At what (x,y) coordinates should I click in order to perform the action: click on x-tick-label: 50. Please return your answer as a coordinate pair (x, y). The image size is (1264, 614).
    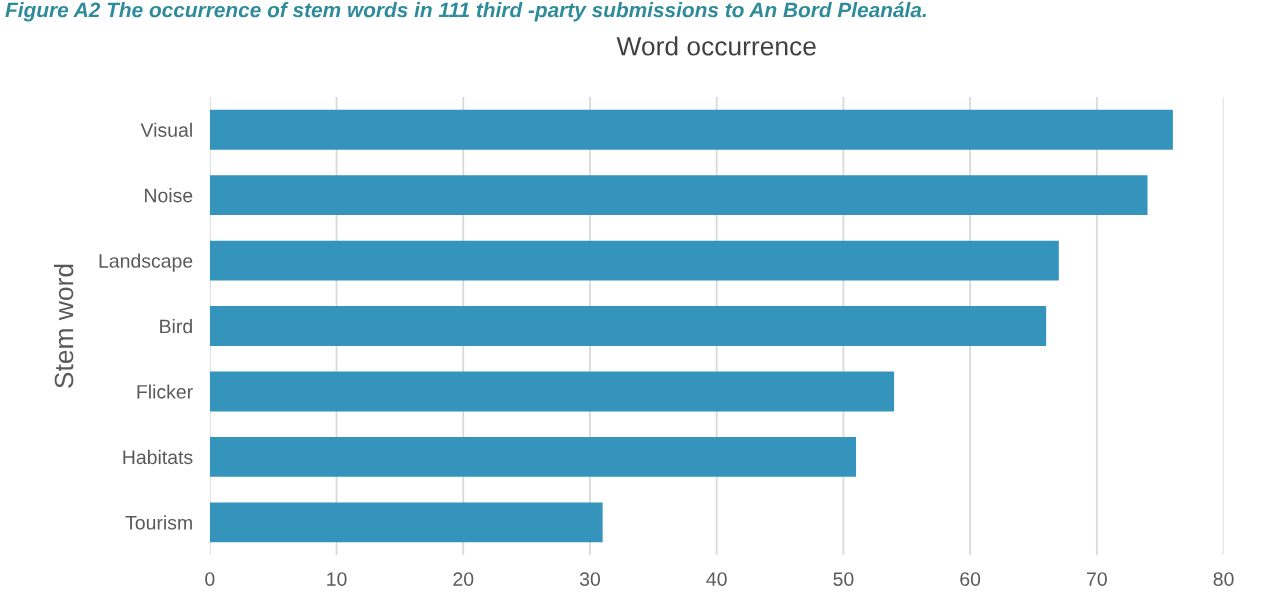
    Looking at the image, I should click on (843, 579).